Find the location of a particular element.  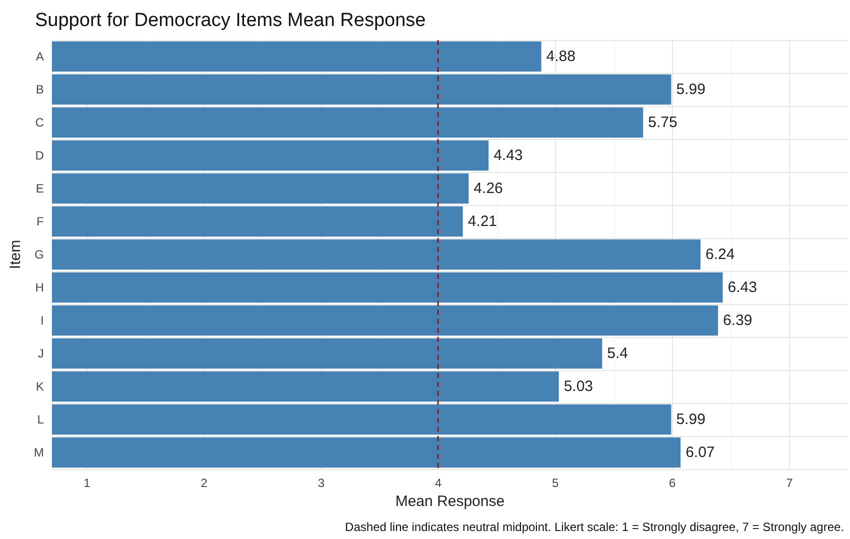

x-tick-label: 4 is located at coordinates (438, 483).